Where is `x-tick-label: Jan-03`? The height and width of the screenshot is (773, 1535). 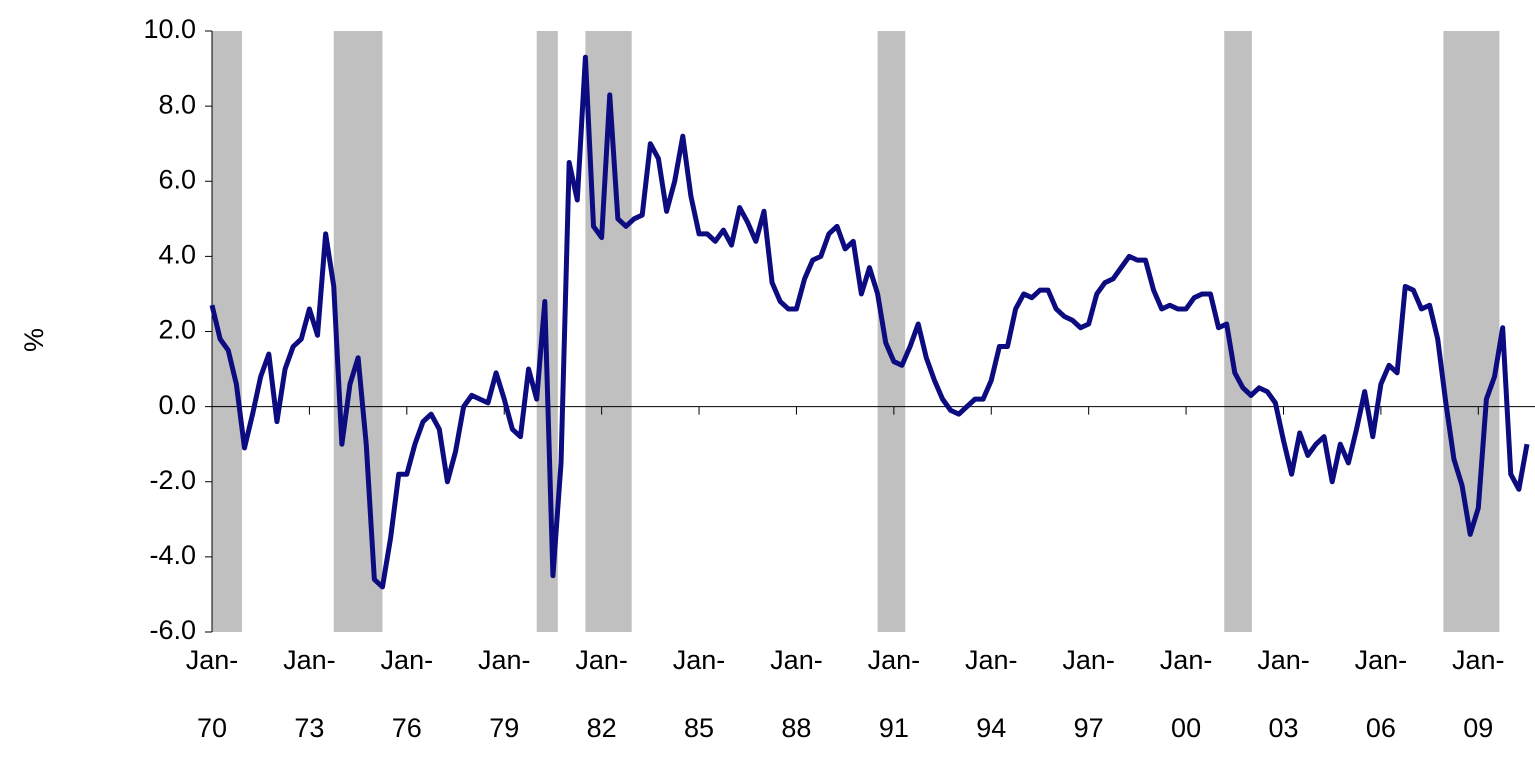 x-tick-label: Jan-03 is located at coordinates (1283, 694).